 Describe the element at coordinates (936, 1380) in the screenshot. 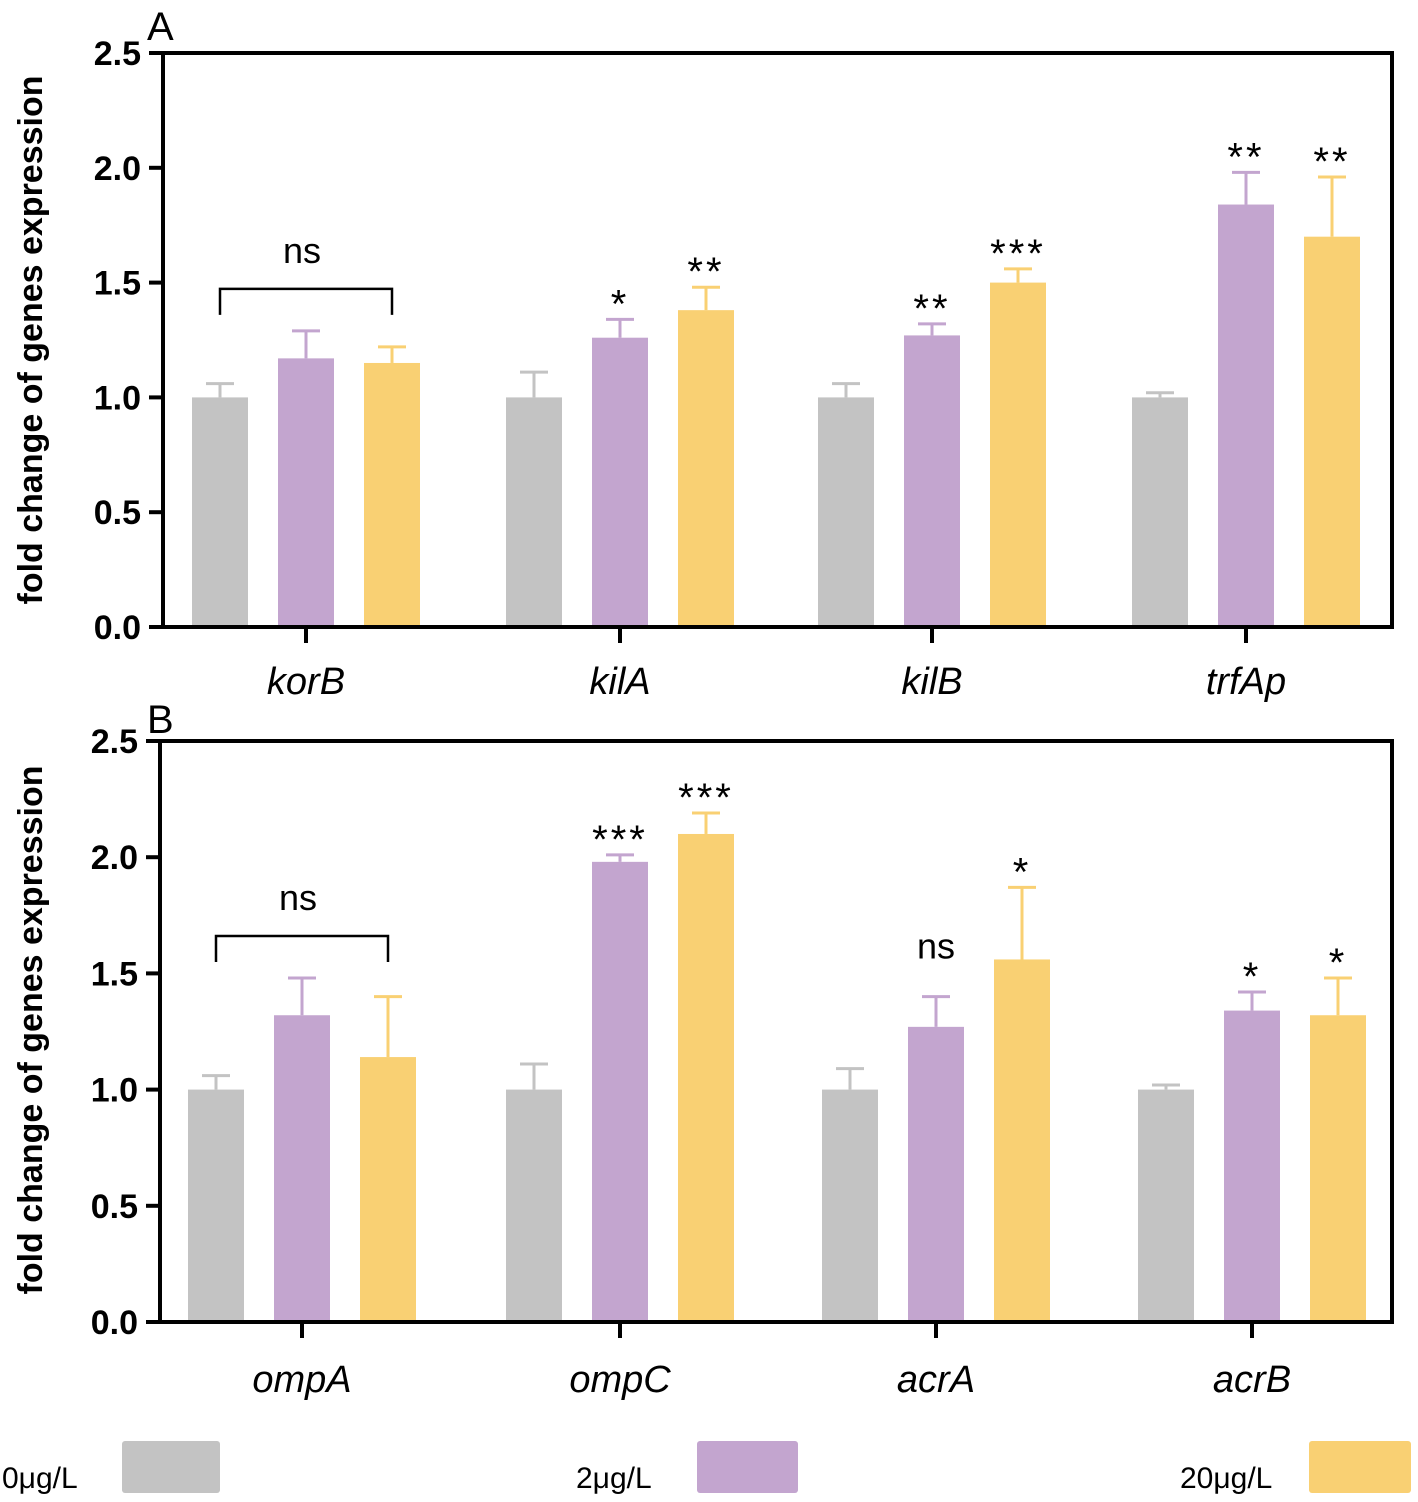

I see `category-label: acrA` at that location.